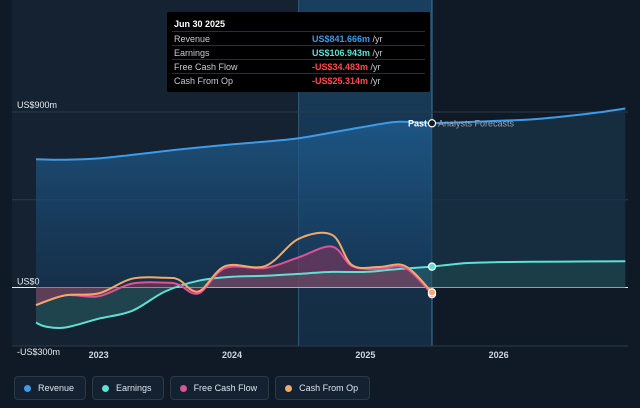 Image resolution: width=640 pixels, height=408 pixels. Describe the element at coordinates (37, 105) in the screenshot. I see `y-tick-label: US$900m` at that location.